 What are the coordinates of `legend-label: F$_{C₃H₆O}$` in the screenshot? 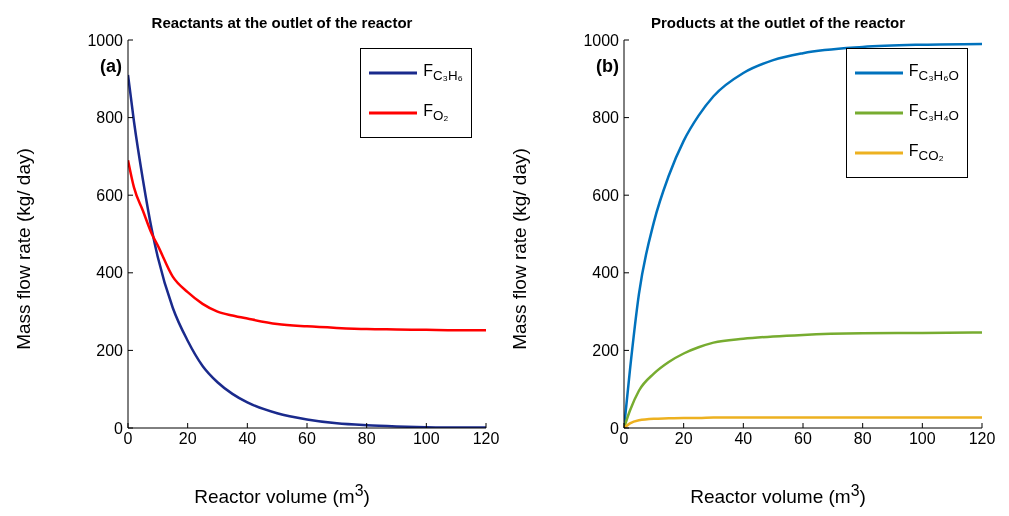 It's located at (933, 73).